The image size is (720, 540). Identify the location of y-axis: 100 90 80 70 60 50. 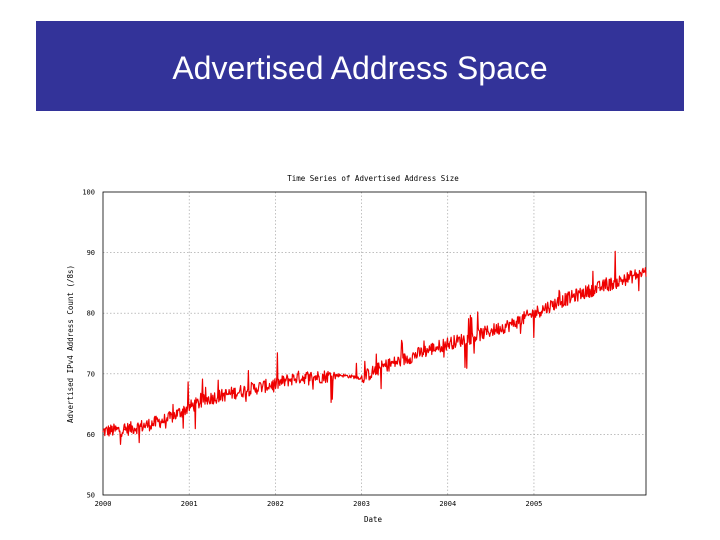
(88, 344).